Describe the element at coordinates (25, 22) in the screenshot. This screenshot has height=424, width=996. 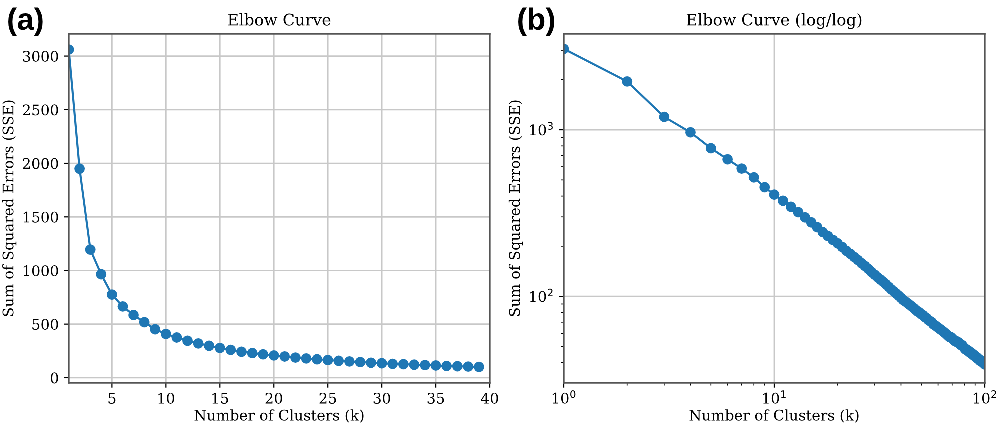
I see `text: (a)` at that location.